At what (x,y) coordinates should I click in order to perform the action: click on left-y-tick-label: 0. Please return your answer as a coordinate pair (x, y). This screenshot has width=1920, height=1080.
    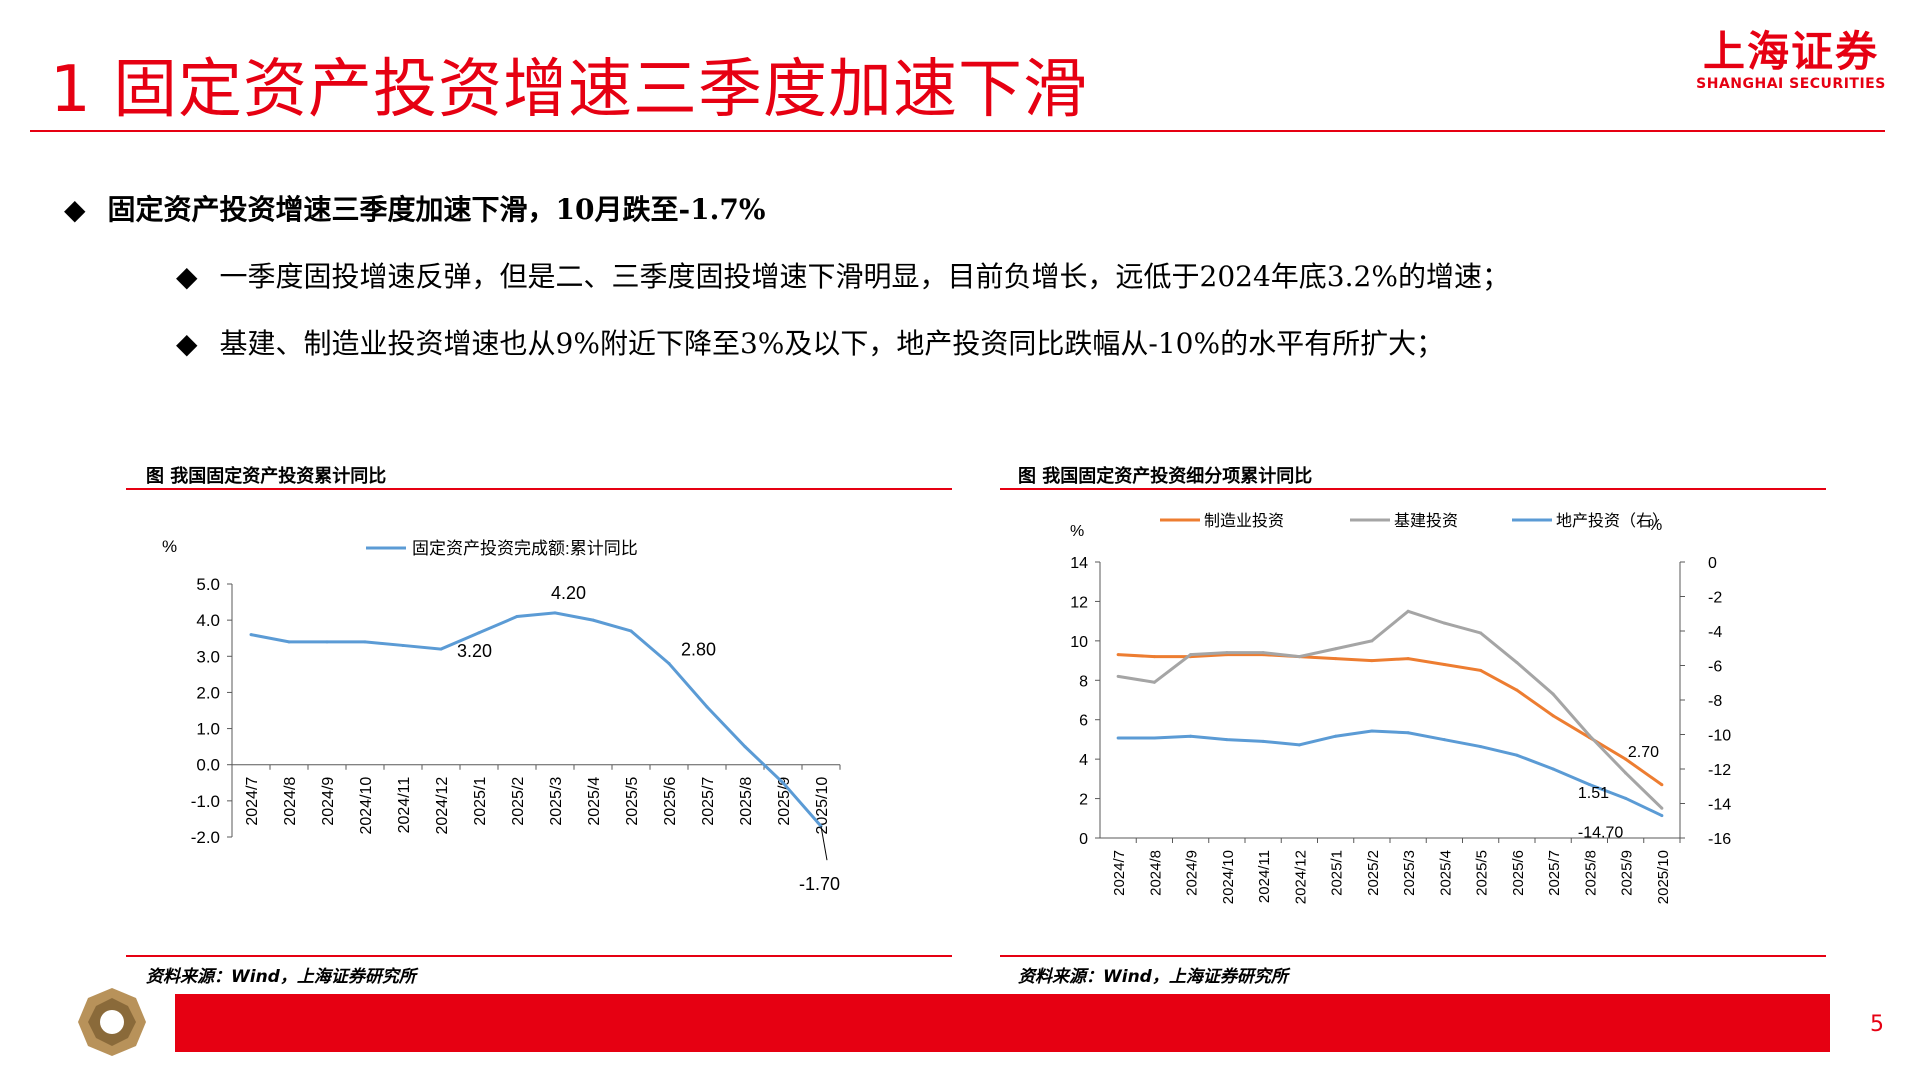
    Looking at the image, I should click on (1083, 839).